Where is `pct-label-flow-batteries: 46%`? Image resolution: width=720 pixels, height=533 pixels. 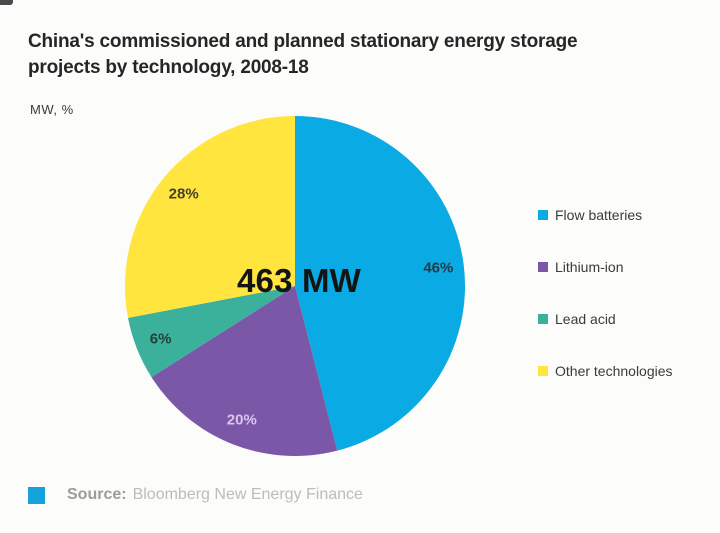
pct-label-flow-batteries: 46% is located at coordinates (438, 268).